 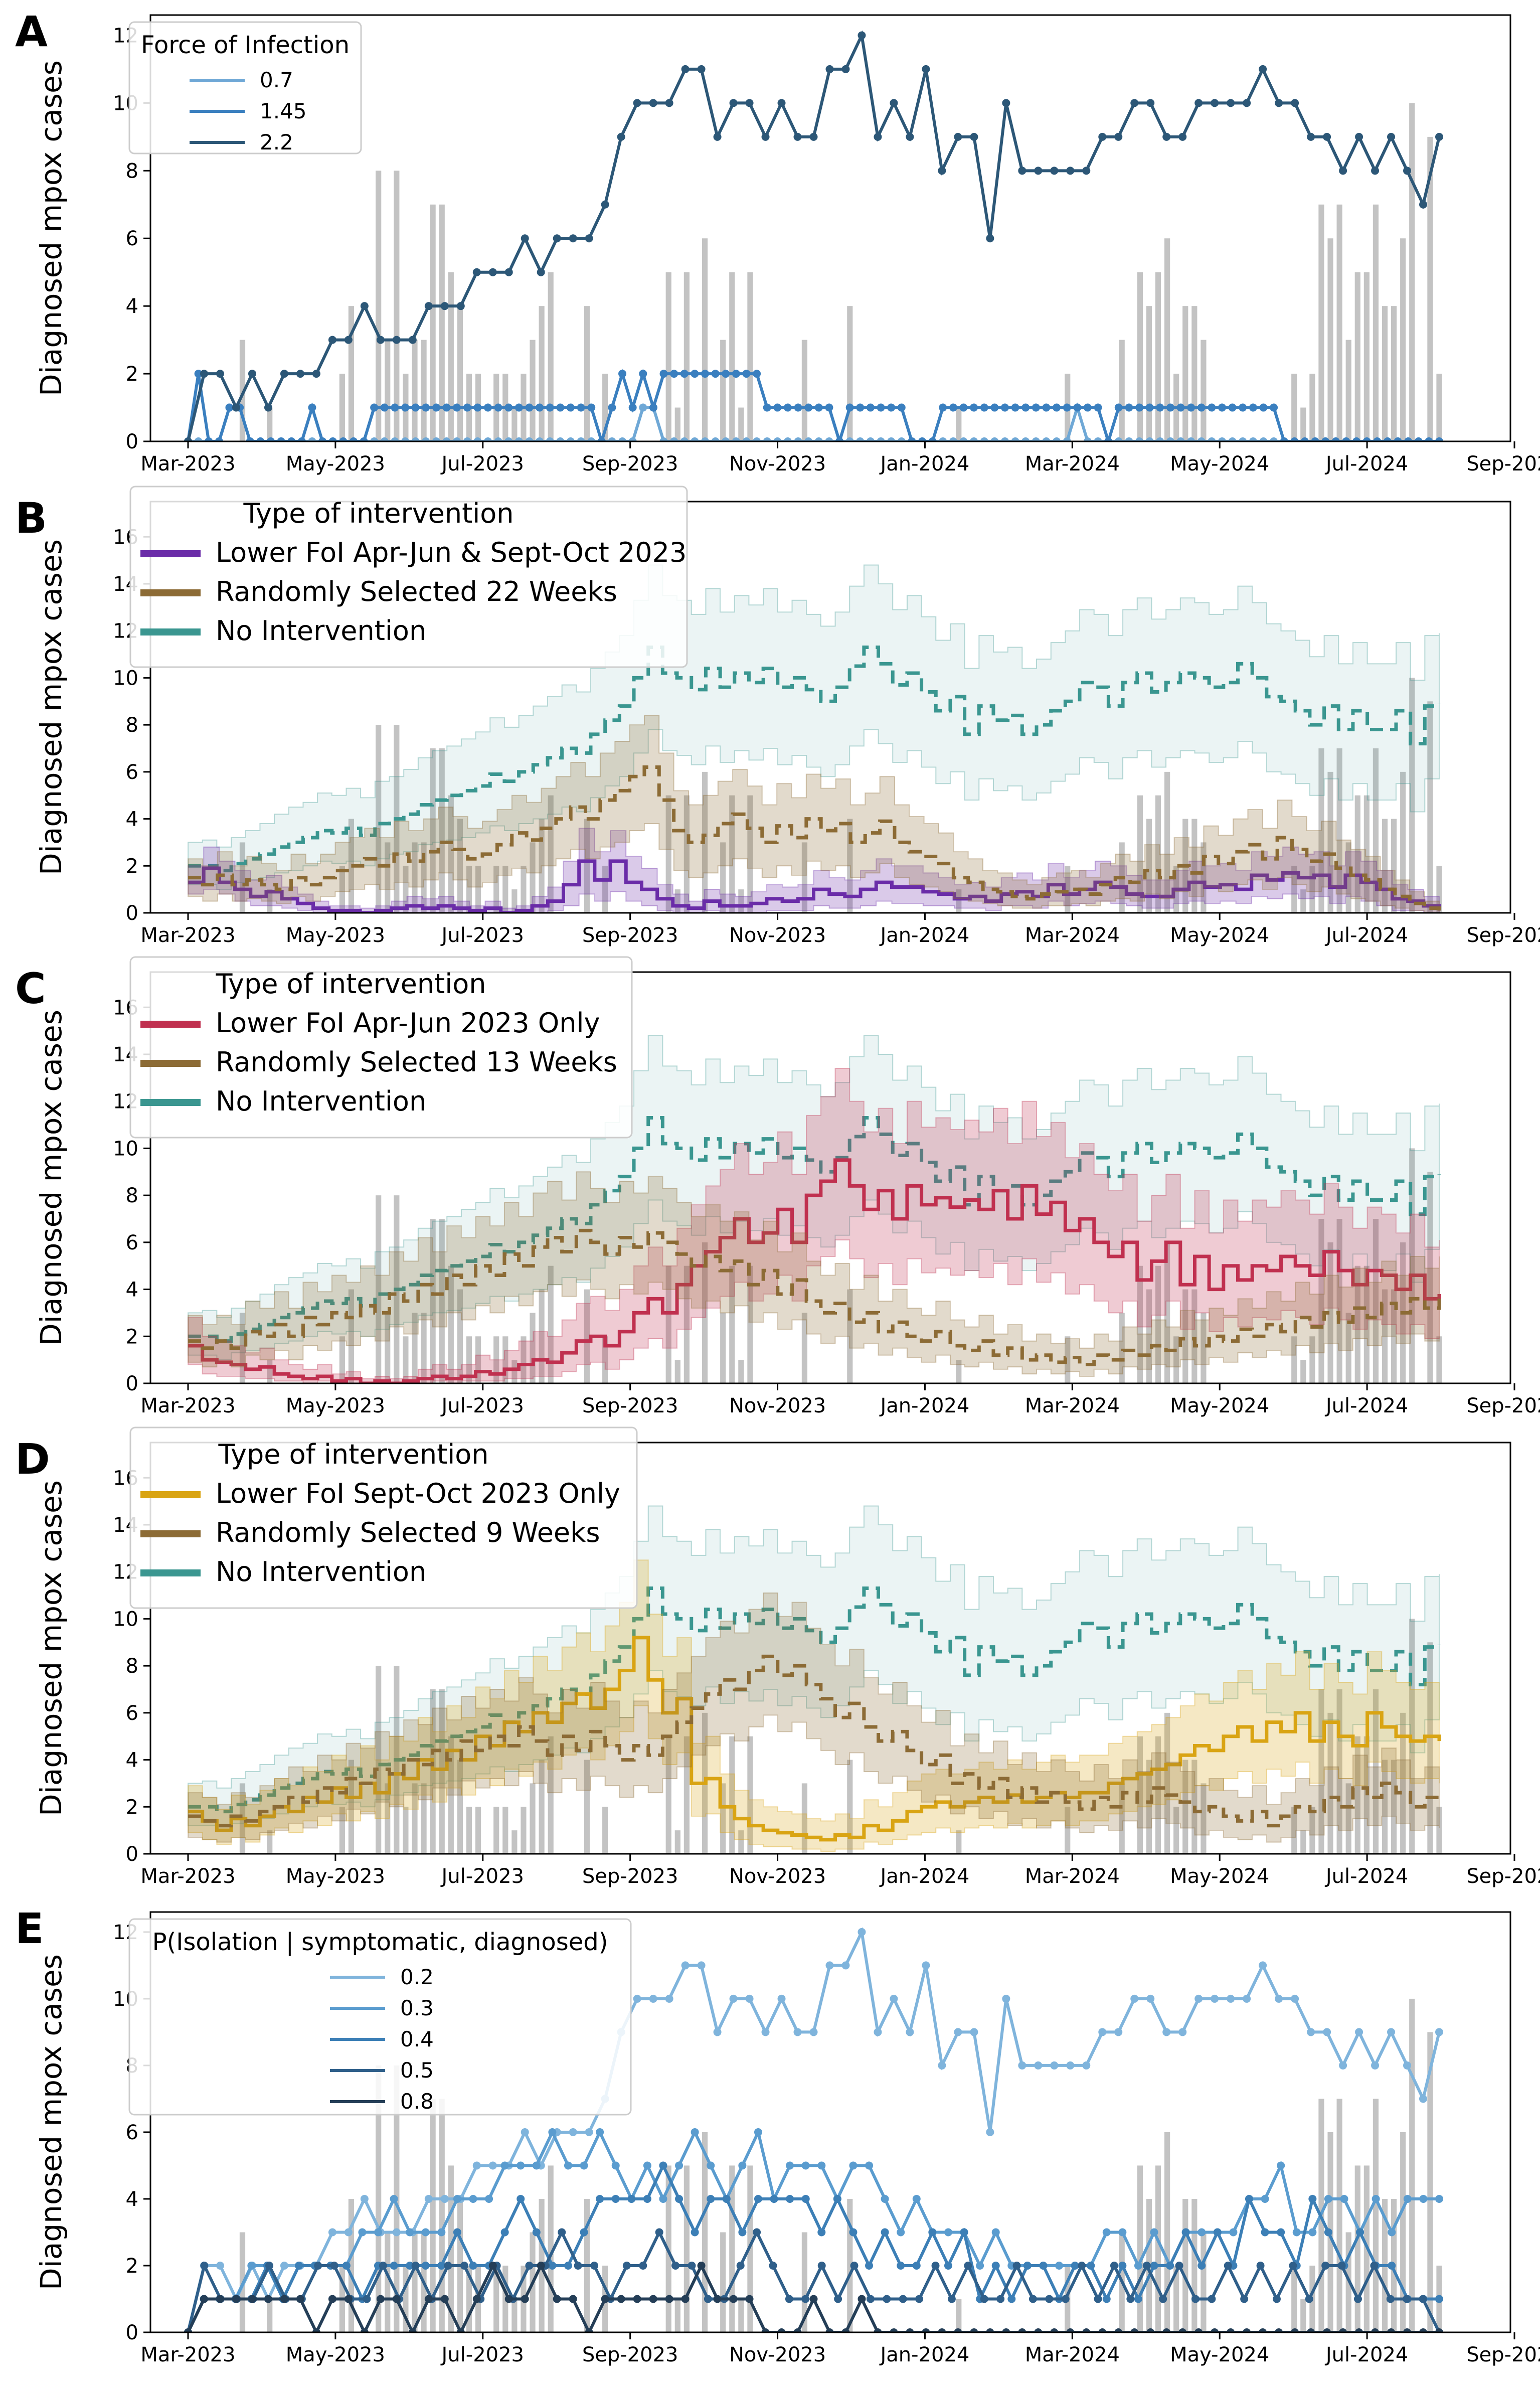 What do you see at coordinates (417, 1062) in the screenshot?
I see `legend-entry: Randomly Selected 13 Weeks` at bounding box center [417, 1062].